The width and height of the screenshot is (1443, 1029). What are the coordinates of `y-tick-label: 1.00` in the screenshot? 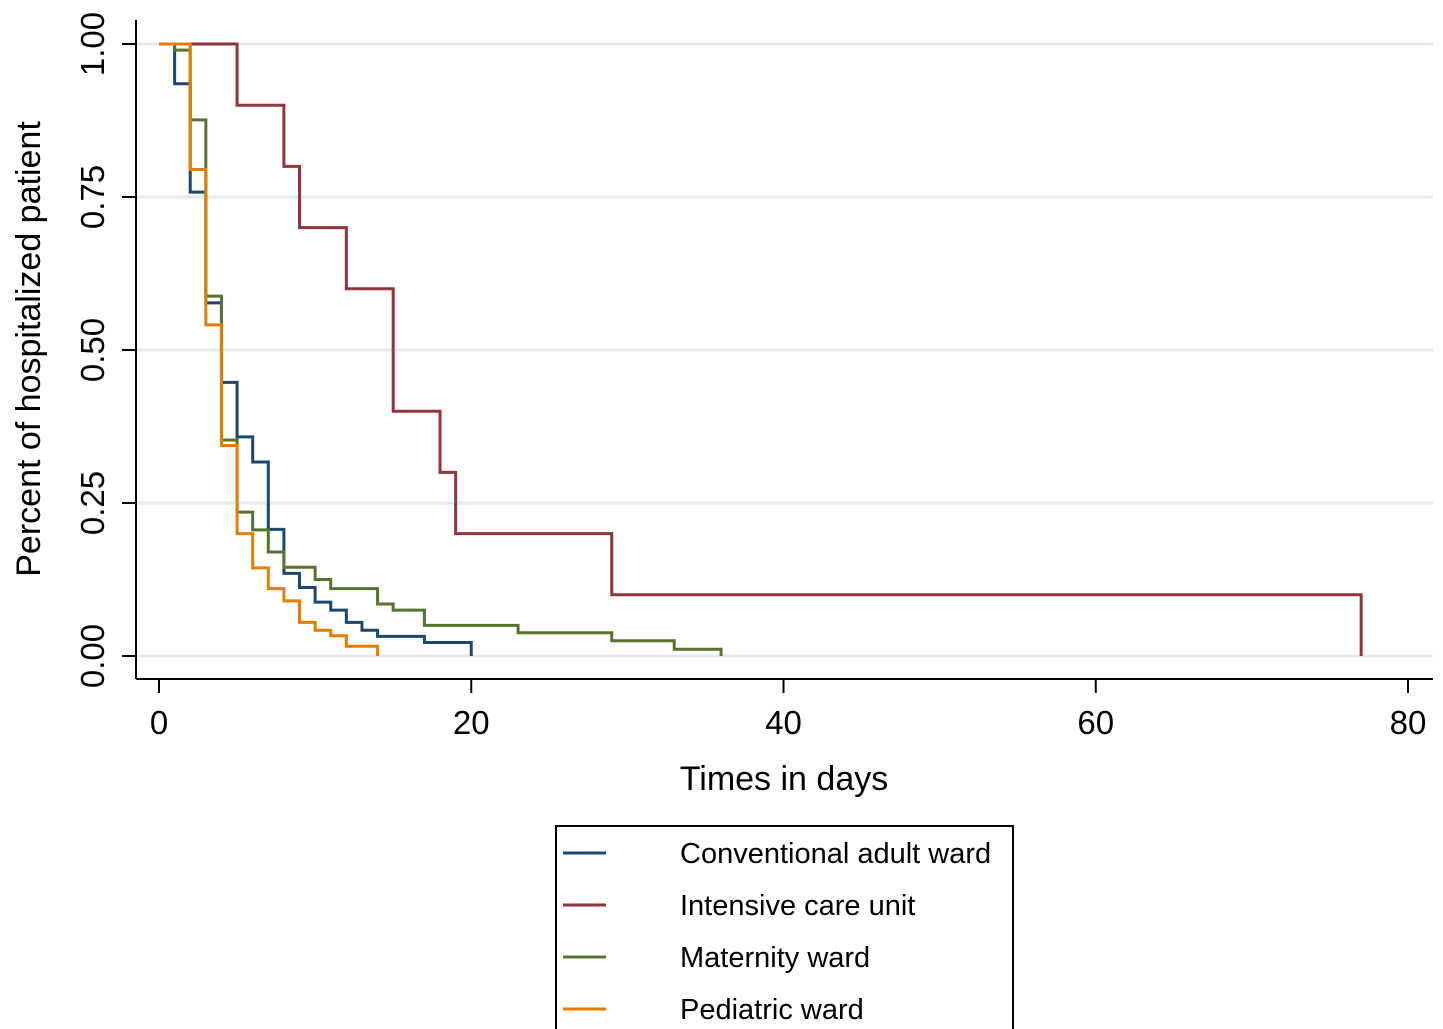 It's located at (92, 44).